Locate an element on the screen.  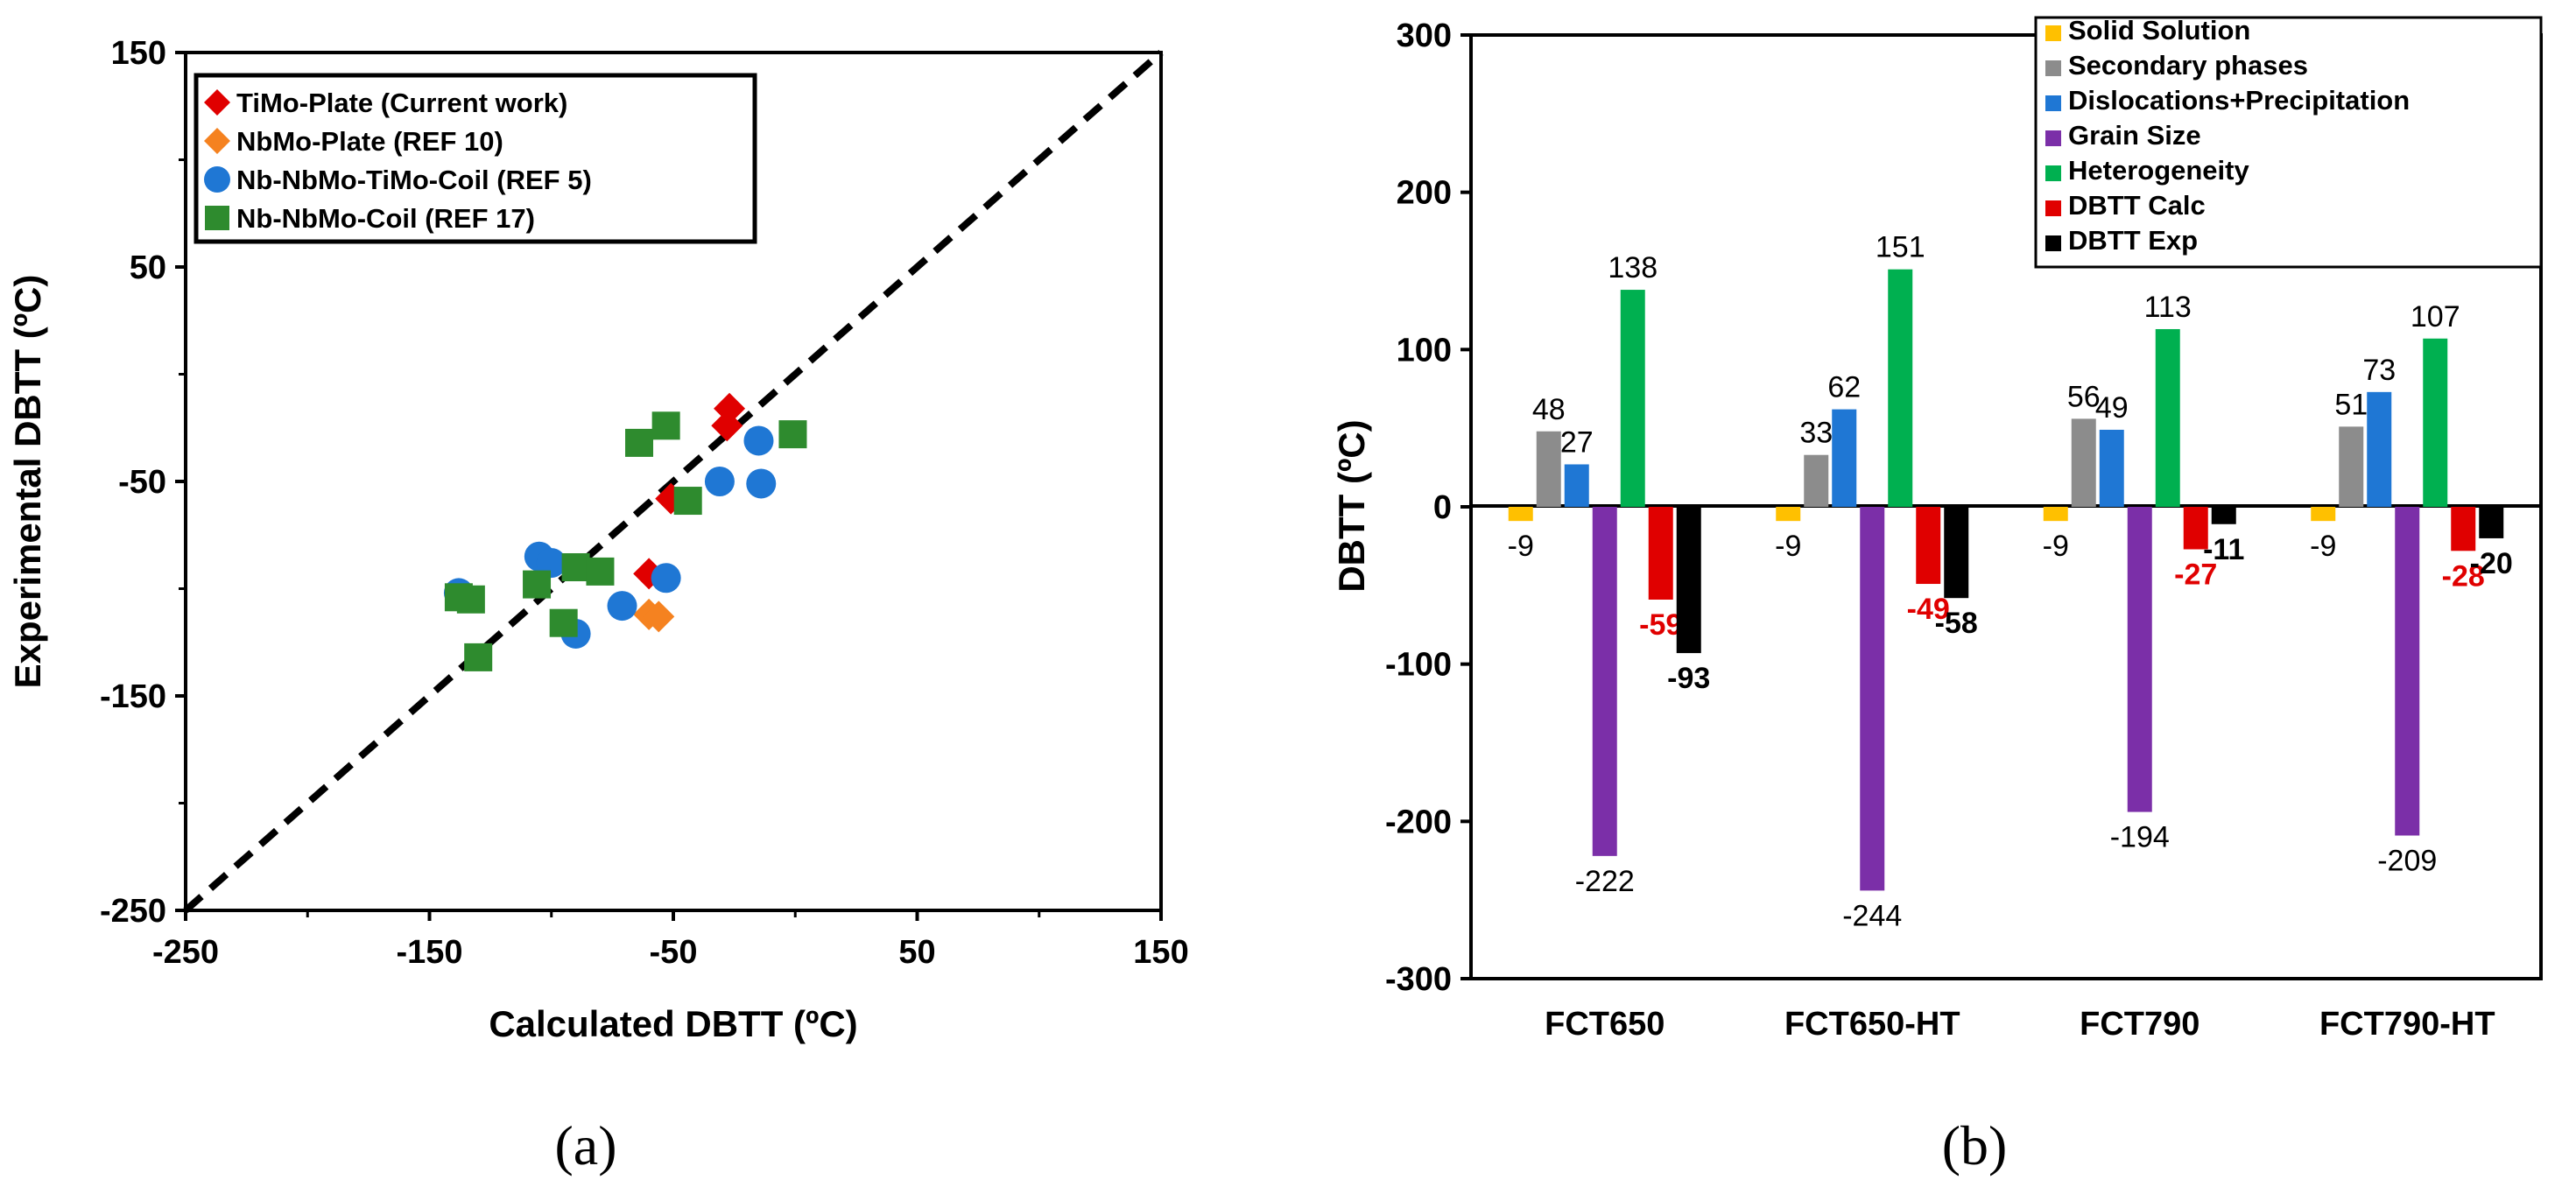
scatter-points is located at coordinates (625, 531).